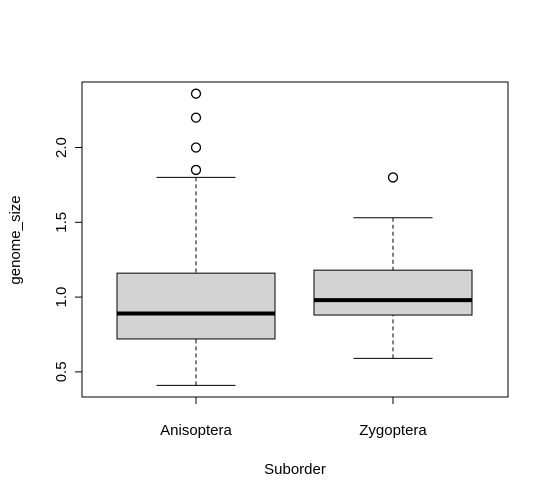 Image resolution: width=550 pixels, height=500 pixels. I want to click on y-axis-label: genome_size, so click(15, 239).